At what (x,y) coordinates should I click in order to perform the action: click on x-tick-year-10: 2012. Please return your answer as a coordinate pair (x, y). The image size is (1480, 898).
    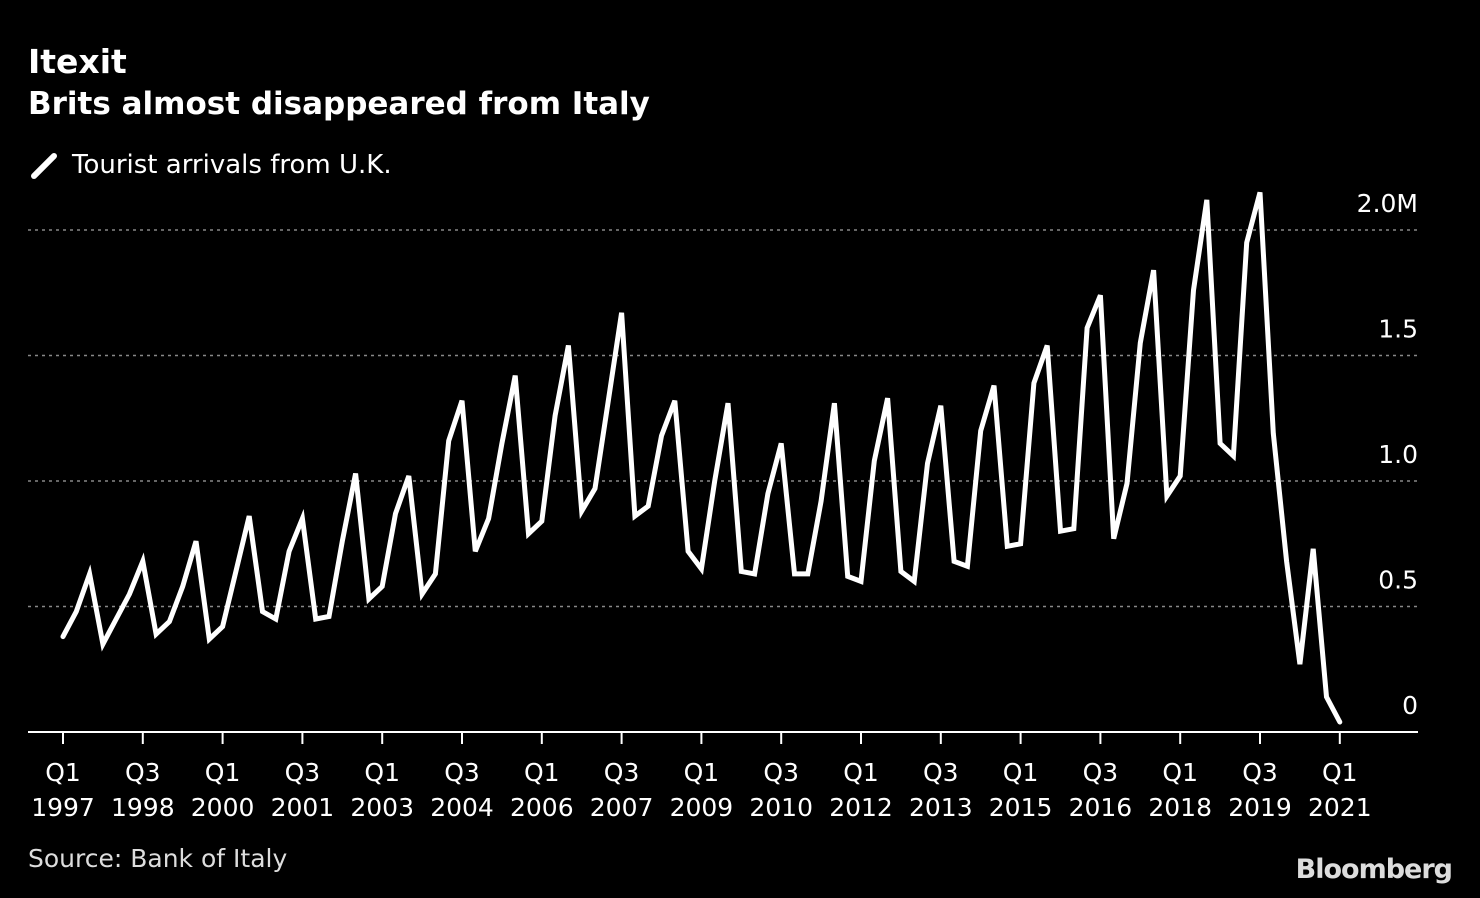
    Looking at the image, I should click on (861, 807).